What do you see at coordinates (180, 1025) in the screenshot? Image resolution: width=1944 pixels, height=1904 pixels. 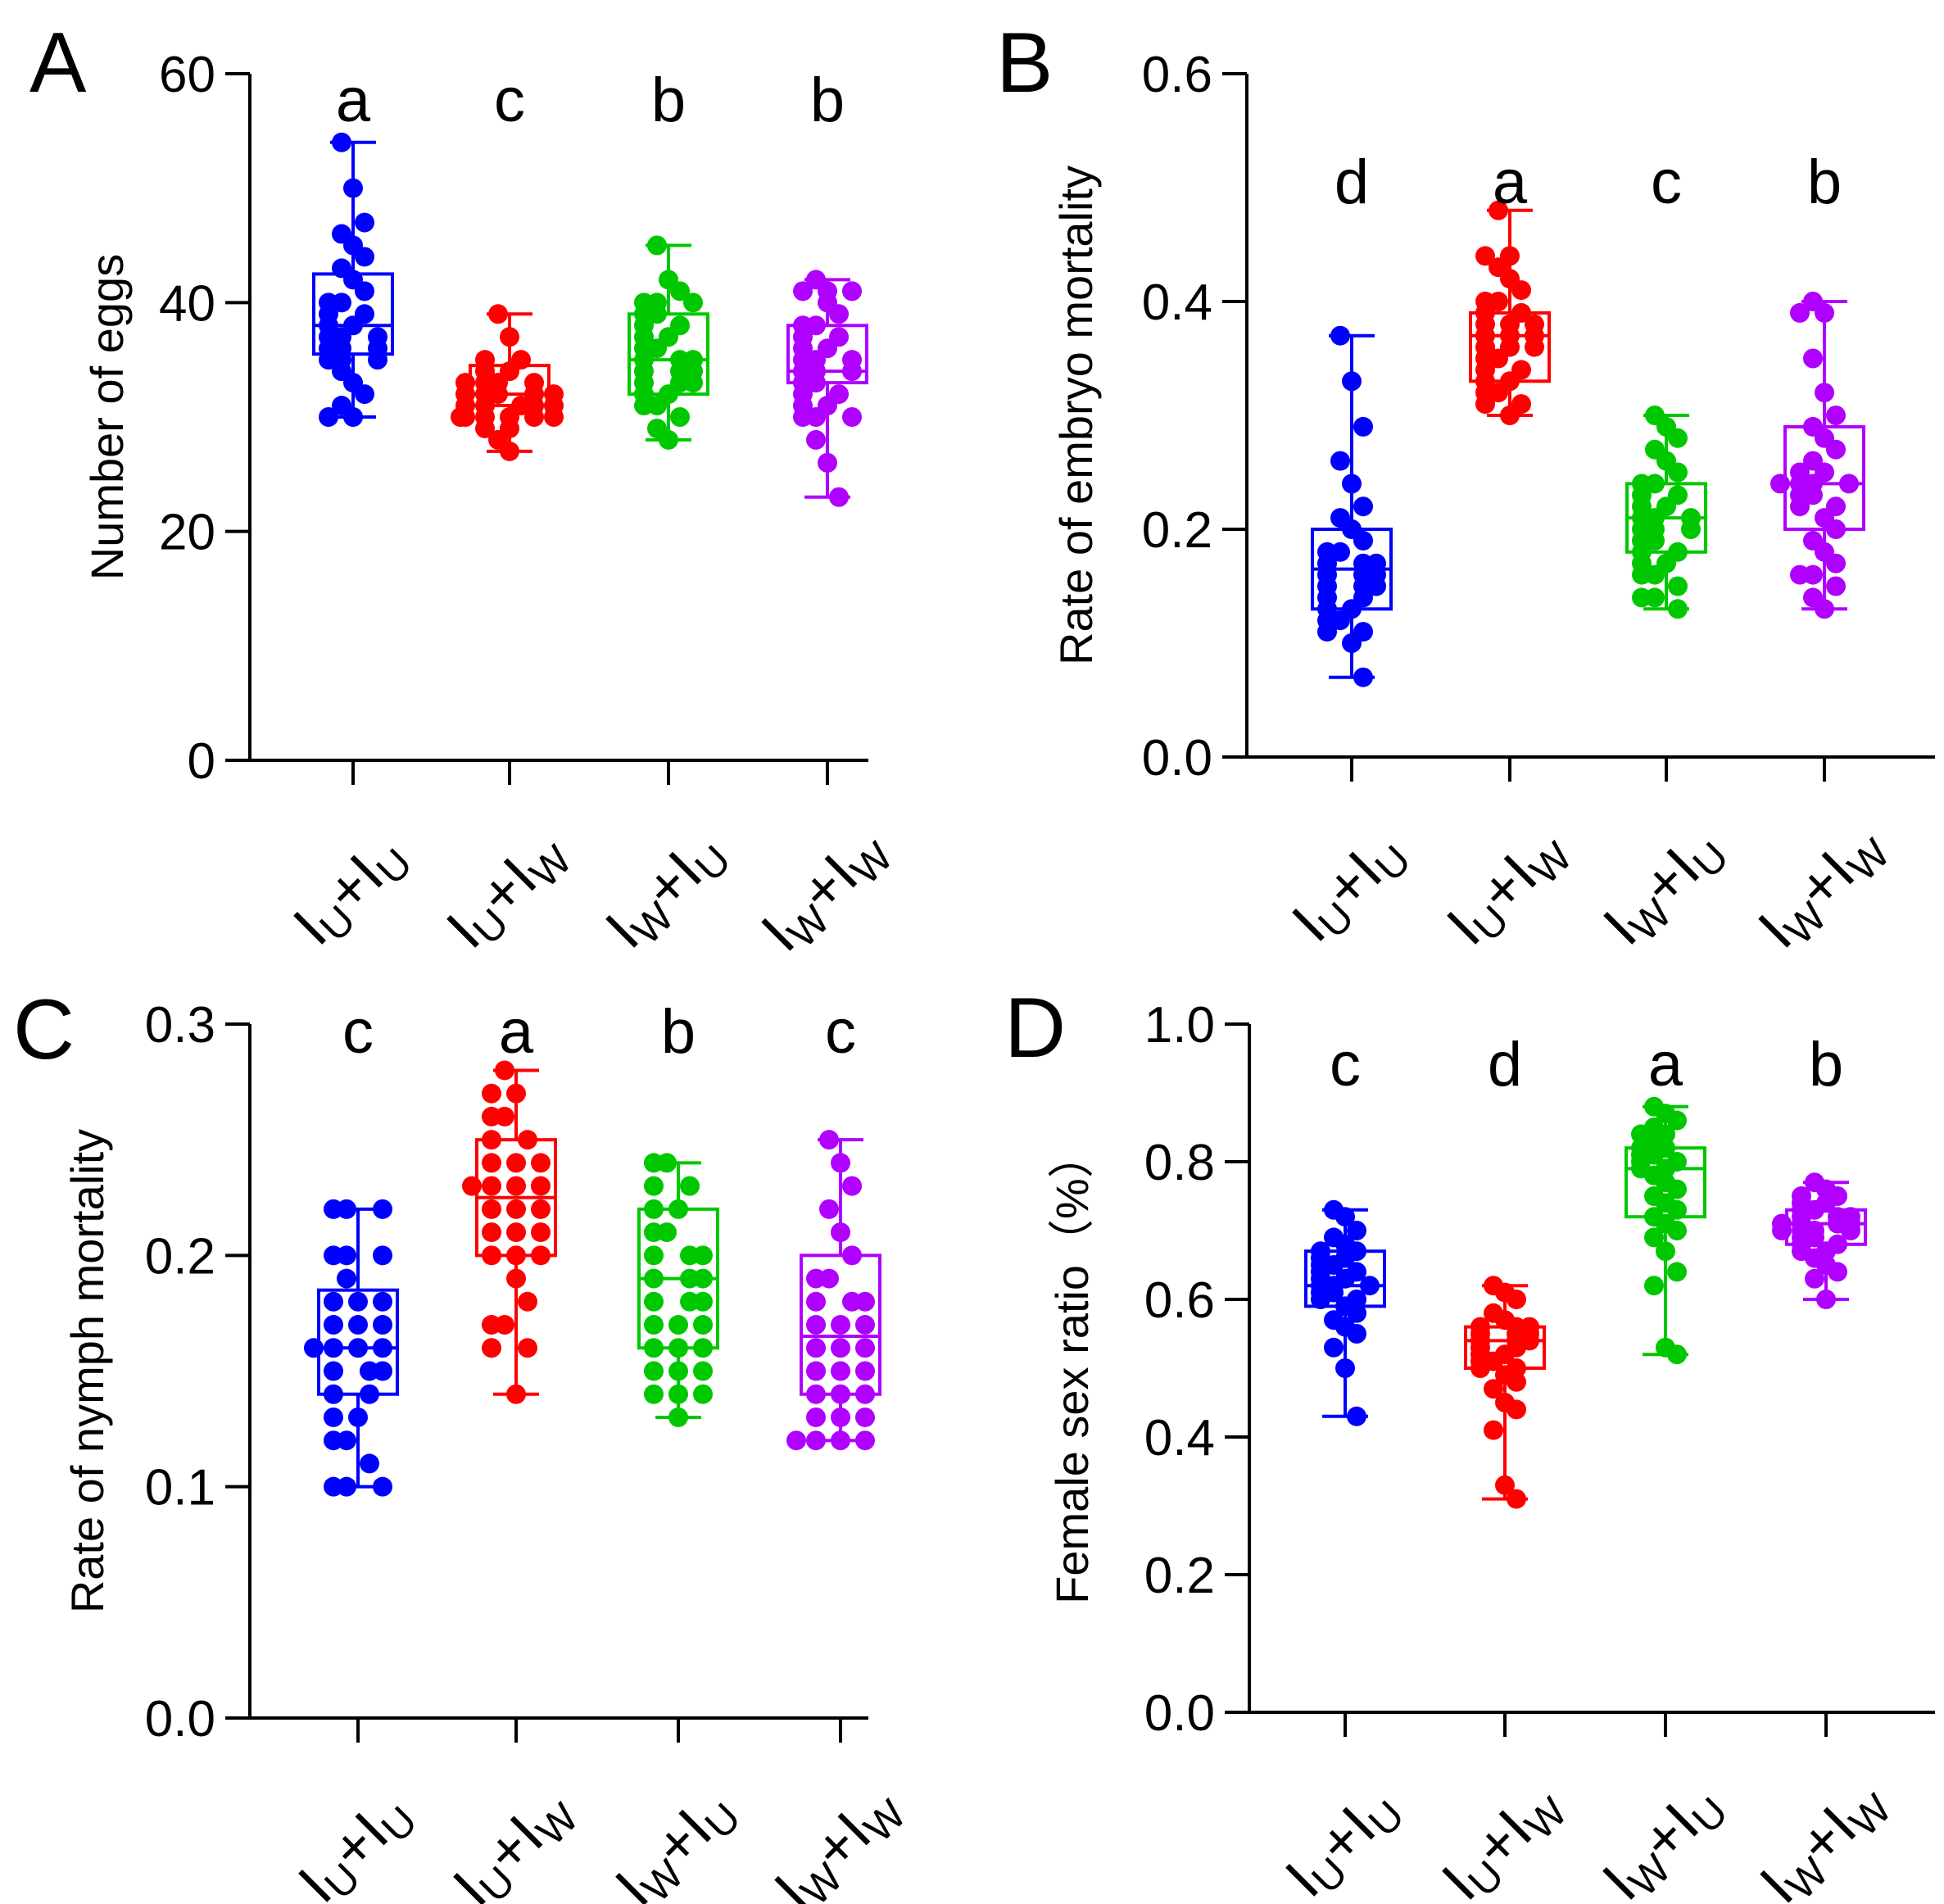 I see `y-tick-label: 0.3` at bounding box center [180, 1025].